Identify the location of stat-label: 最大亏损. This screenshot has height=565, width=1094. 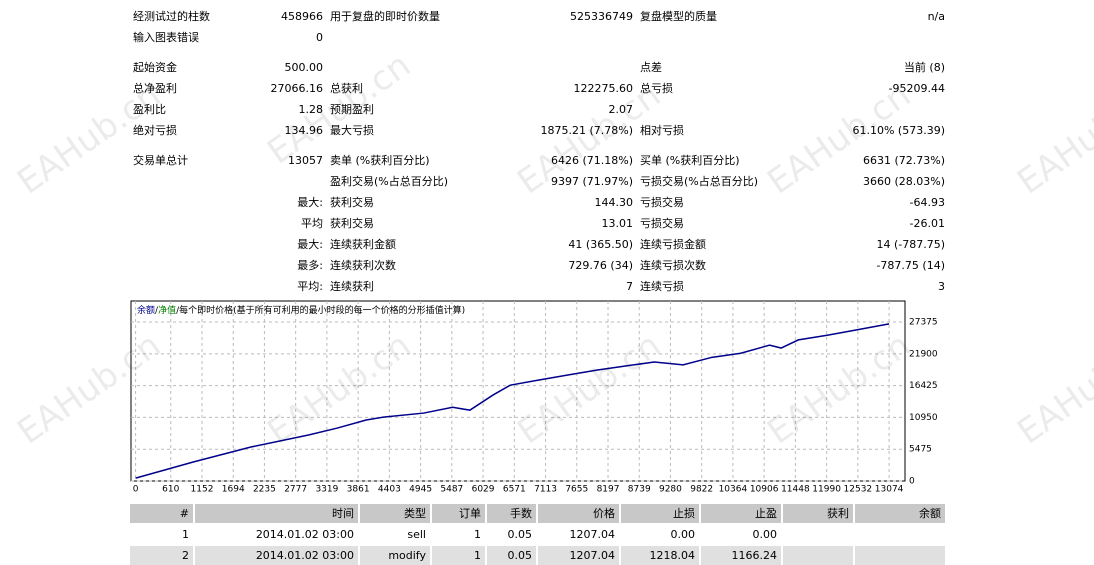
(352, 130).